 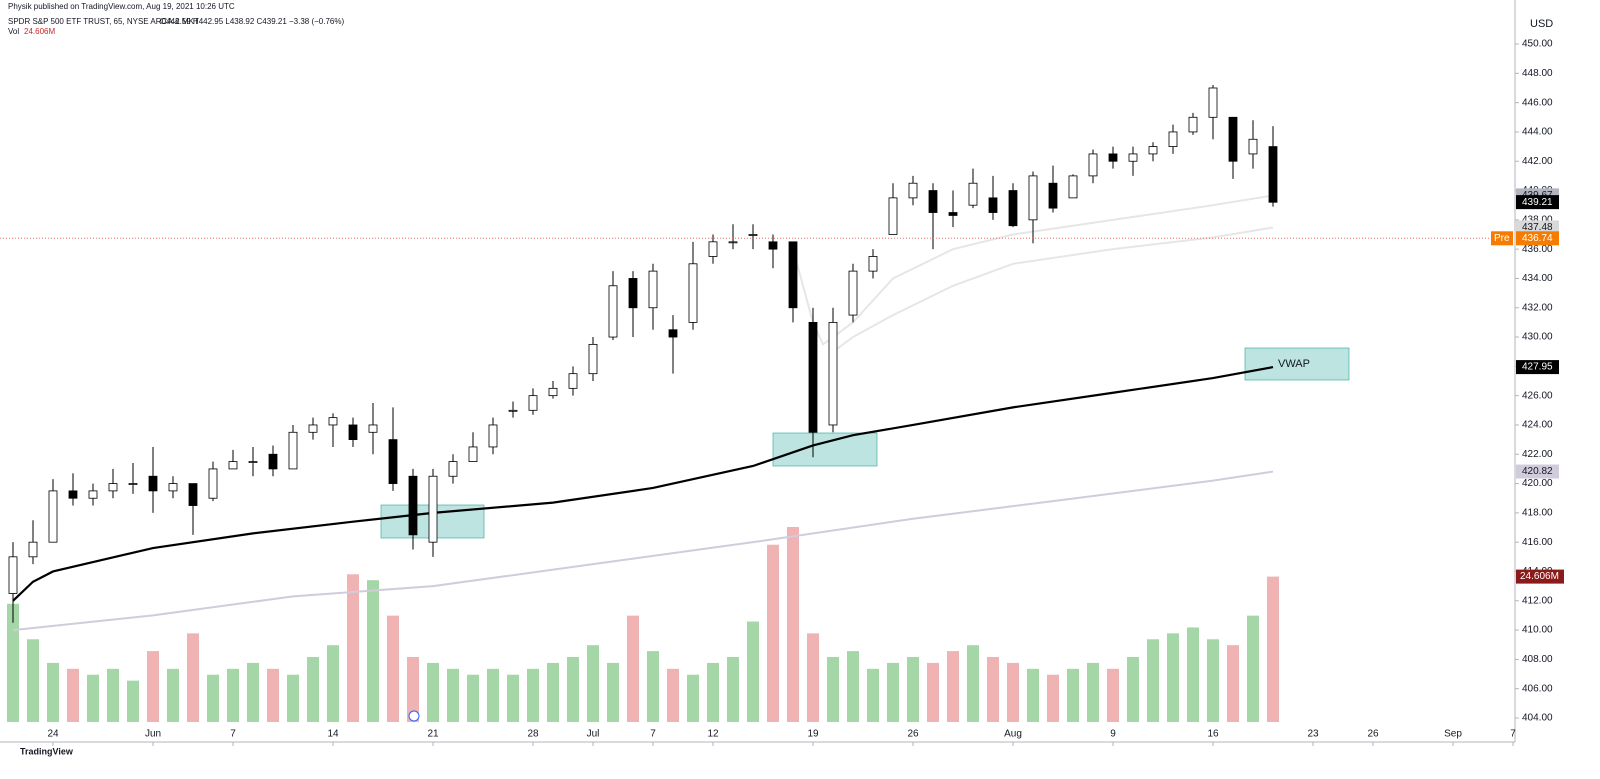 What do you see at coordinates (39, 31) in the screenshot?
I see `volume-value: 24.606M` at bounding box center [39, 31].